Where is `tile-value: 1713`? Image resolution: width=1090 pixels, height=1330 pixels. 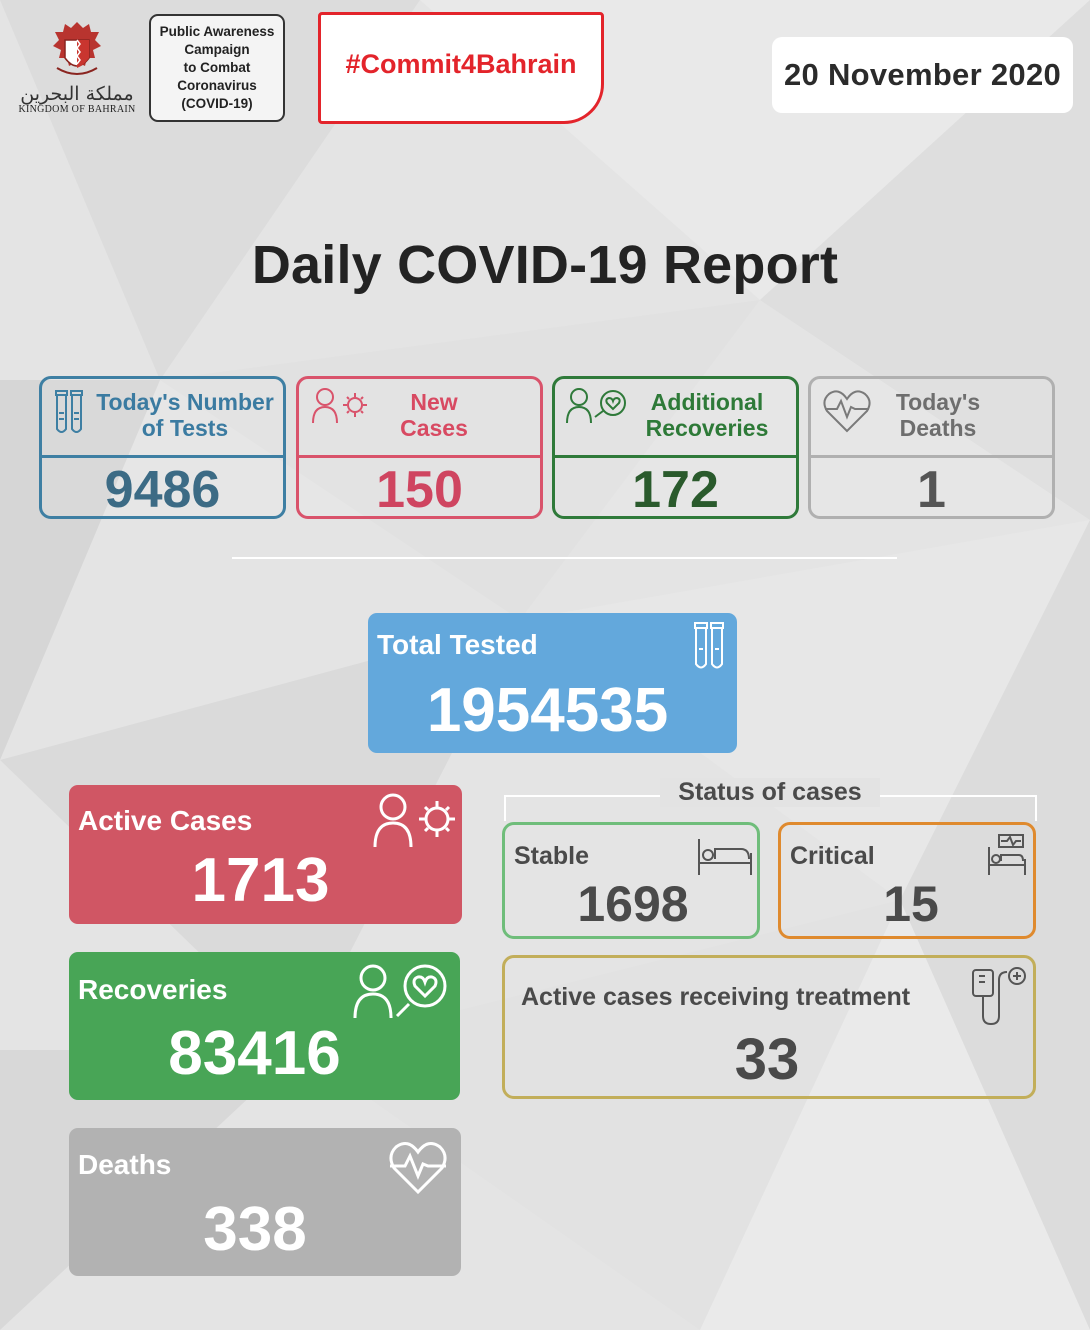
tile-value: 1713 is located at coordinates (260, 880).